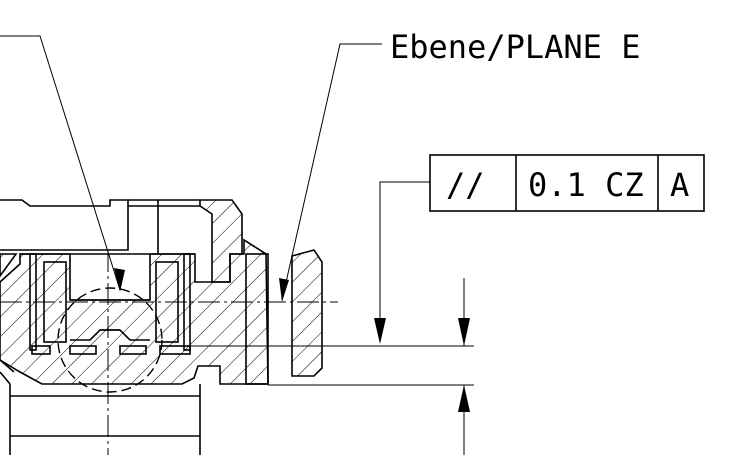 The height and width of the screenshot is (455, 744). Describe the element at coordinates (9, 265) in the screenshot. I see `hatch-left-top` at that location.